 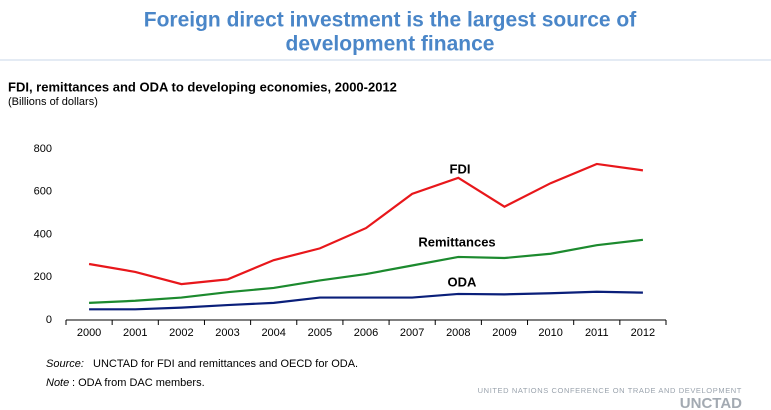 I want to click on y-tick-label: 800, so click(x=43, y=149).